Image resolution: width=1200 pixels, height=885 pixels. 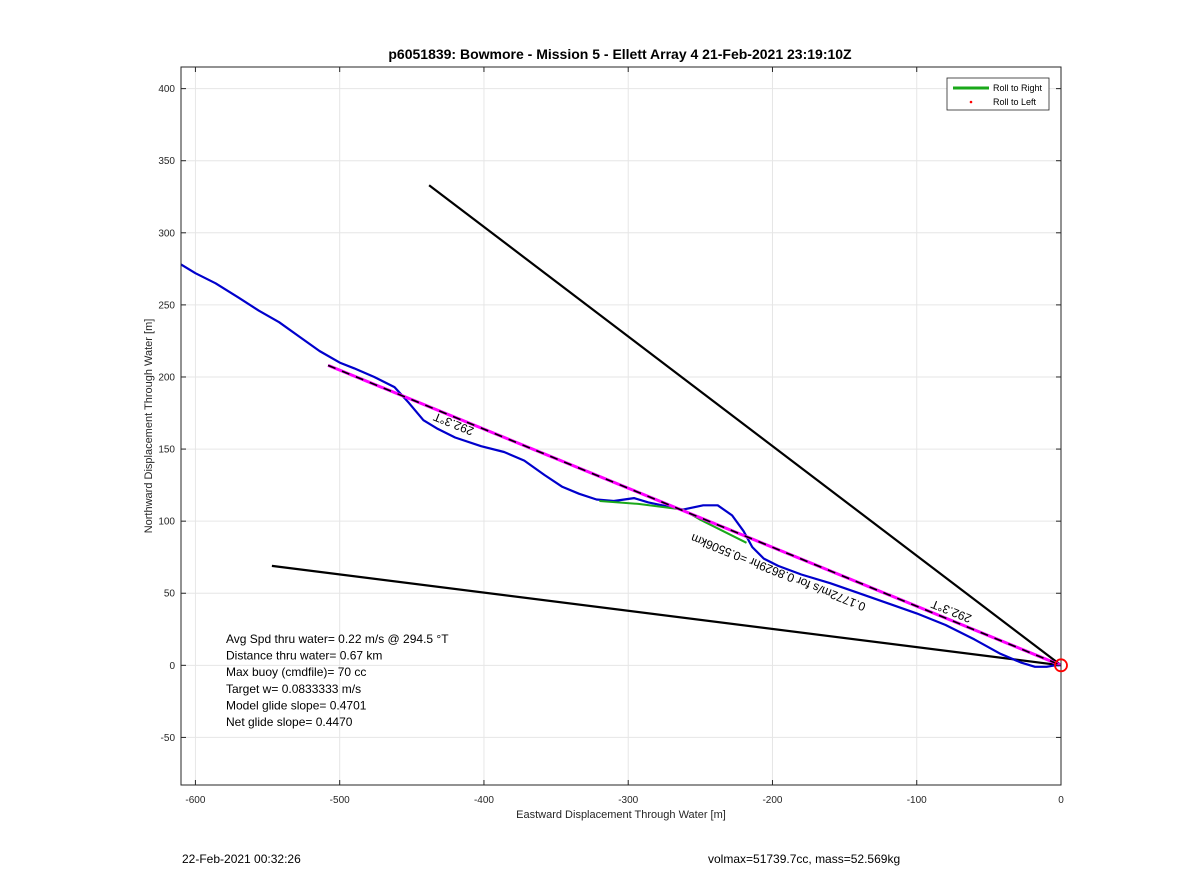 I want to click on stats-line: Avg Spd thru water= 0.22 m/s @ 294.5 °T, so click(x=337, y=639).